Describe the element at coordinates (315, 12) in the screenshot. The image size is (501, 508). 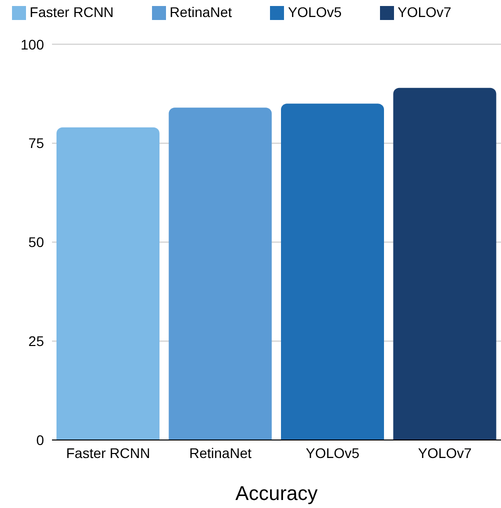
I see `legend-label: YOLOv5` at that location.